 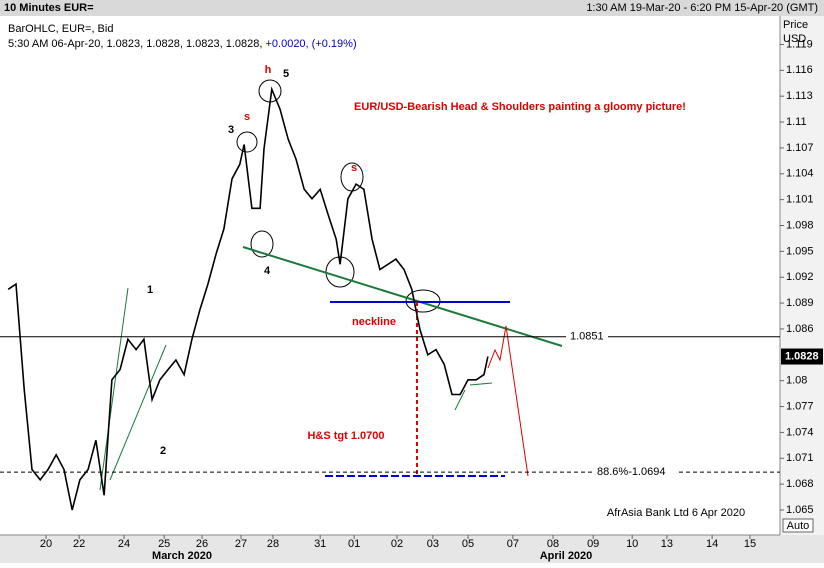 What do you see at coordinates (412, 8) in the screenshot?
I see `header-bar` at bounding box center [412, 8].